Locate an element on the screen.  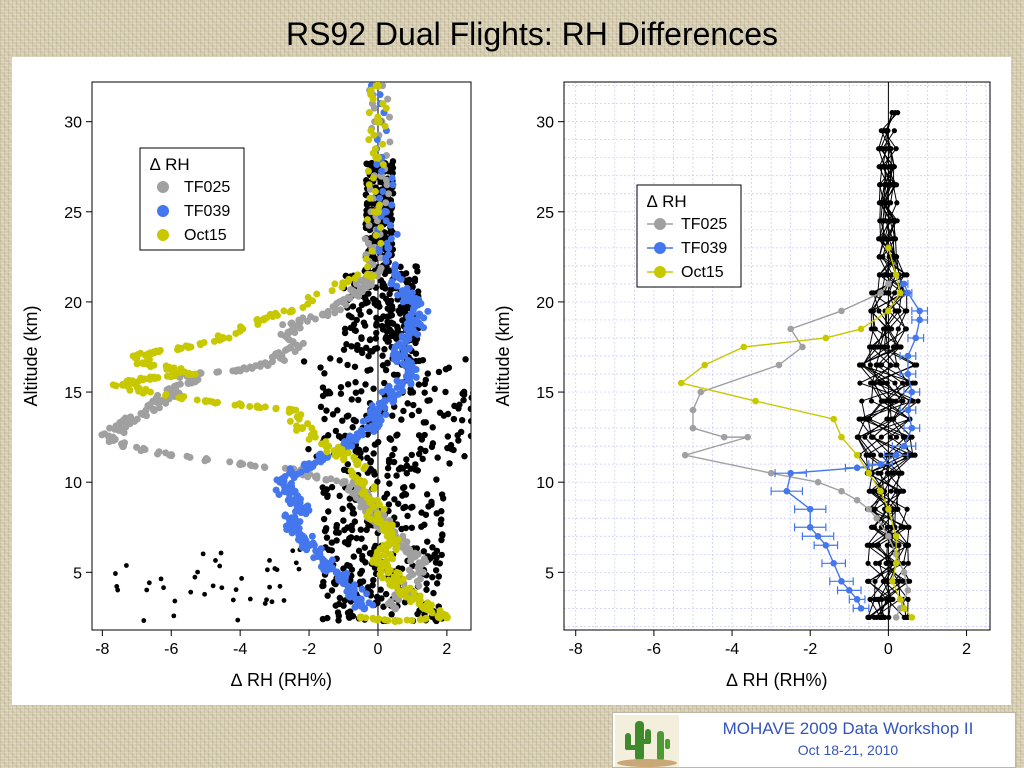
legend-entry-label: TF039 is located at coordinates (207, 211).